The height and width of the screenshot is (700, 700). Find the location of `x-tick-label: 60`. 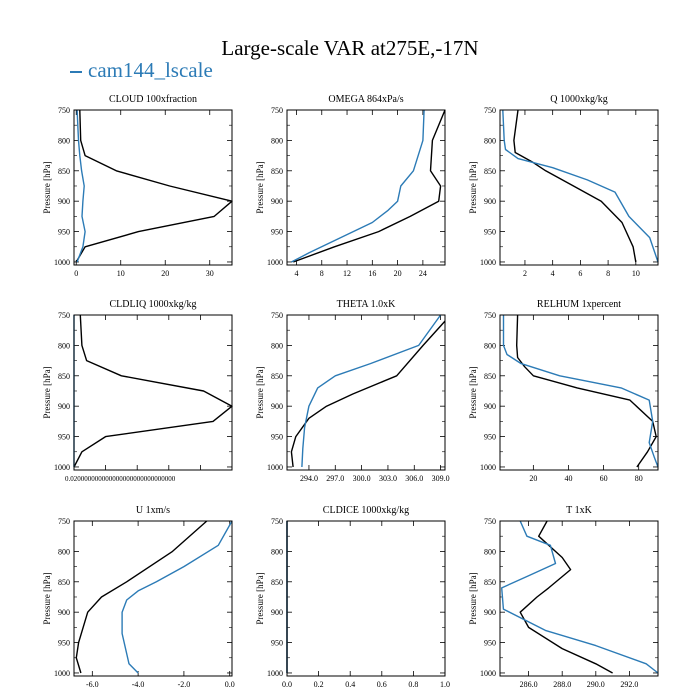

x-tick-label: 60 is located at coordinates (604, 478).